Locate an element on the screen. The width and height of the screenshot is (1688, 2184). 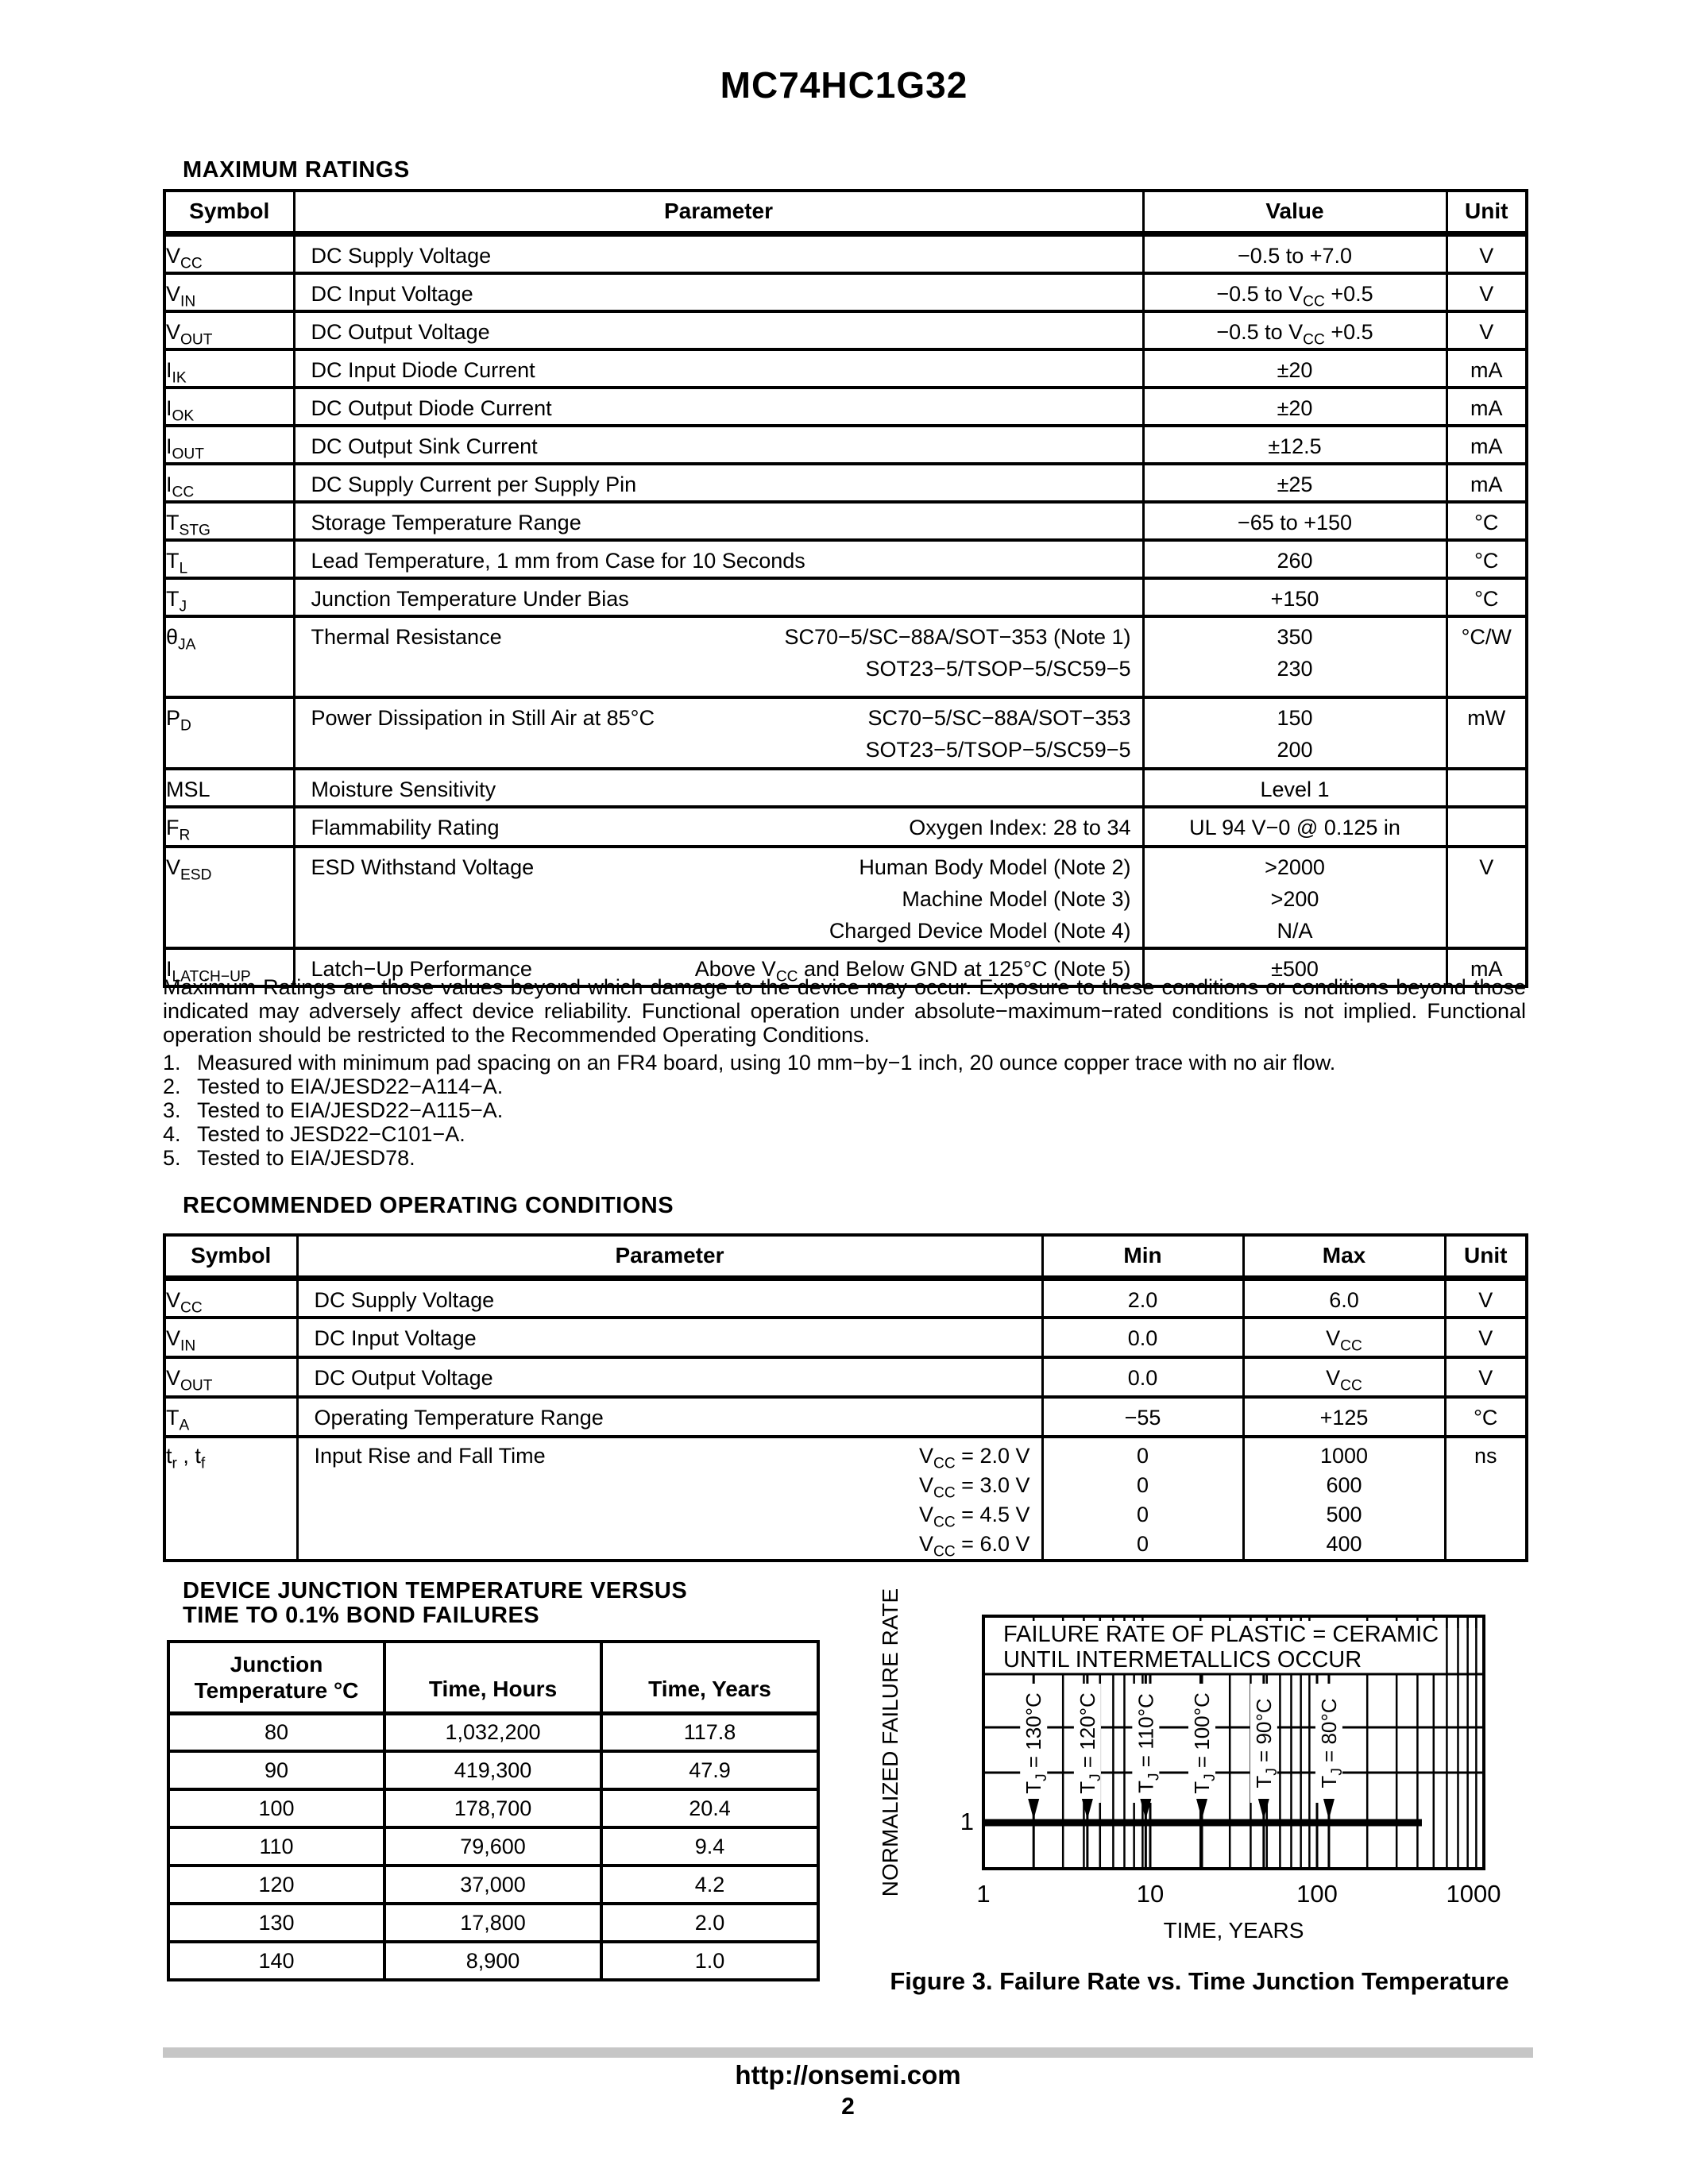
row-symbol: ILATCH−UP is located at coordinates (229, 966).